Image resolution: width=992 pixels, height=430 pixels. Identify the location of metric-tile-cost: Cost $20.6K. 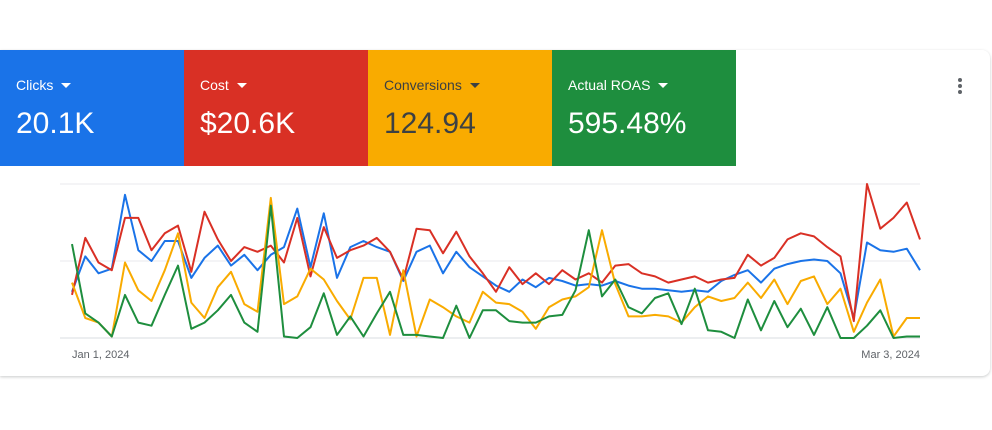
(276, 108).